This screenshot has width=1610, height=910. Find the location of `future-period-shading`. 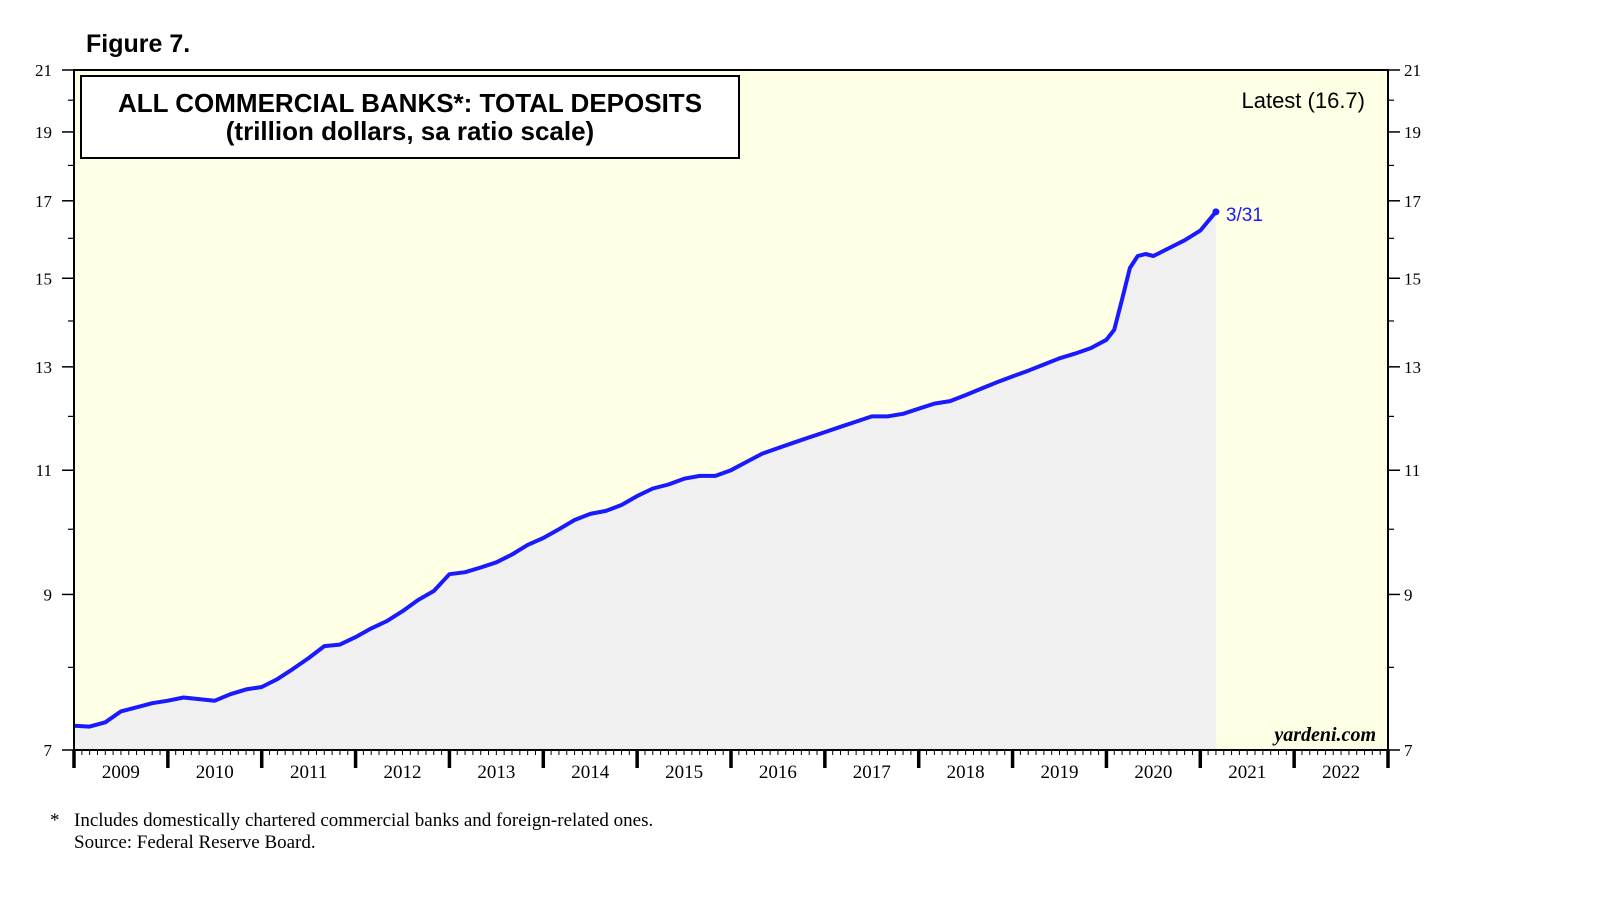

future-period-shading is located at coordinates (1302, 410).